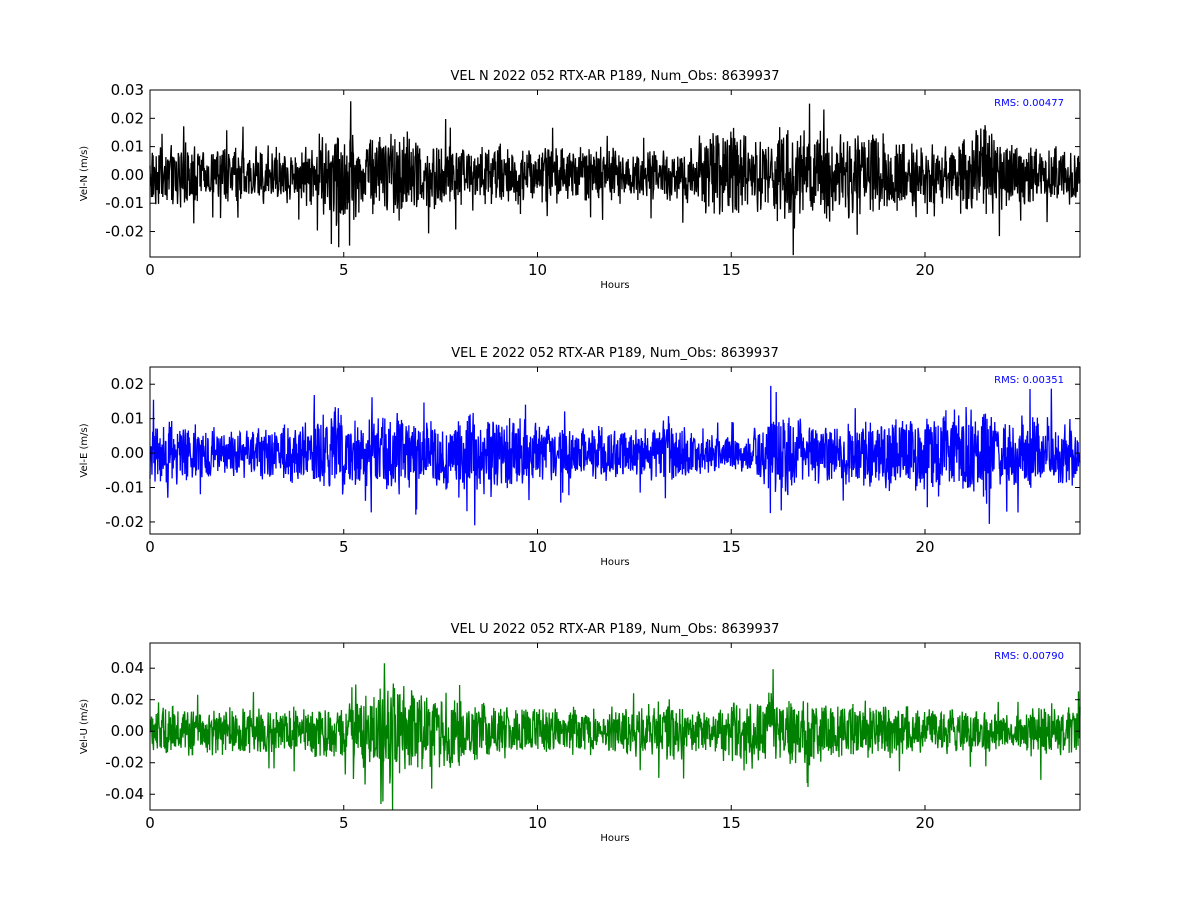 This screenshot has width=1200, height=900. What do you see at coordinates (124, 794) in the screenshot?
I see `y-tick-label: -0.04` at bounding box center [124, 794].